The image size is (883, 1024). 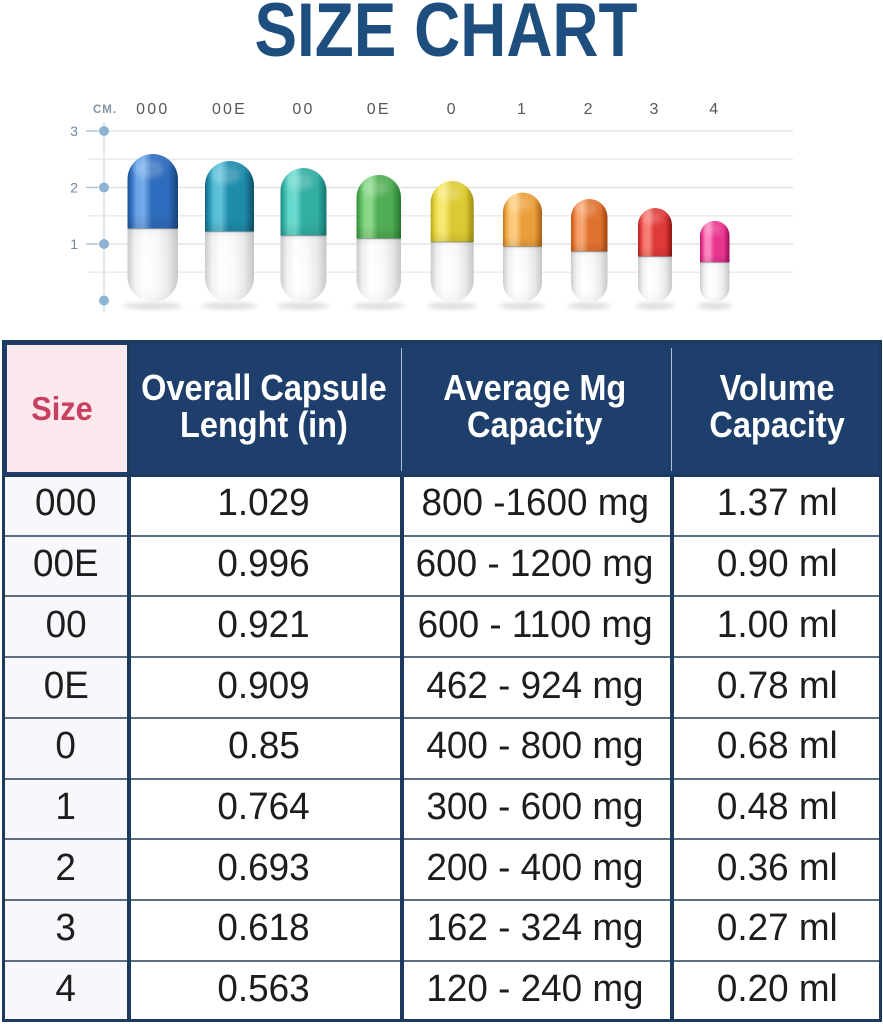 I want to click on svg-text: 0, so click(x=452, y=109).